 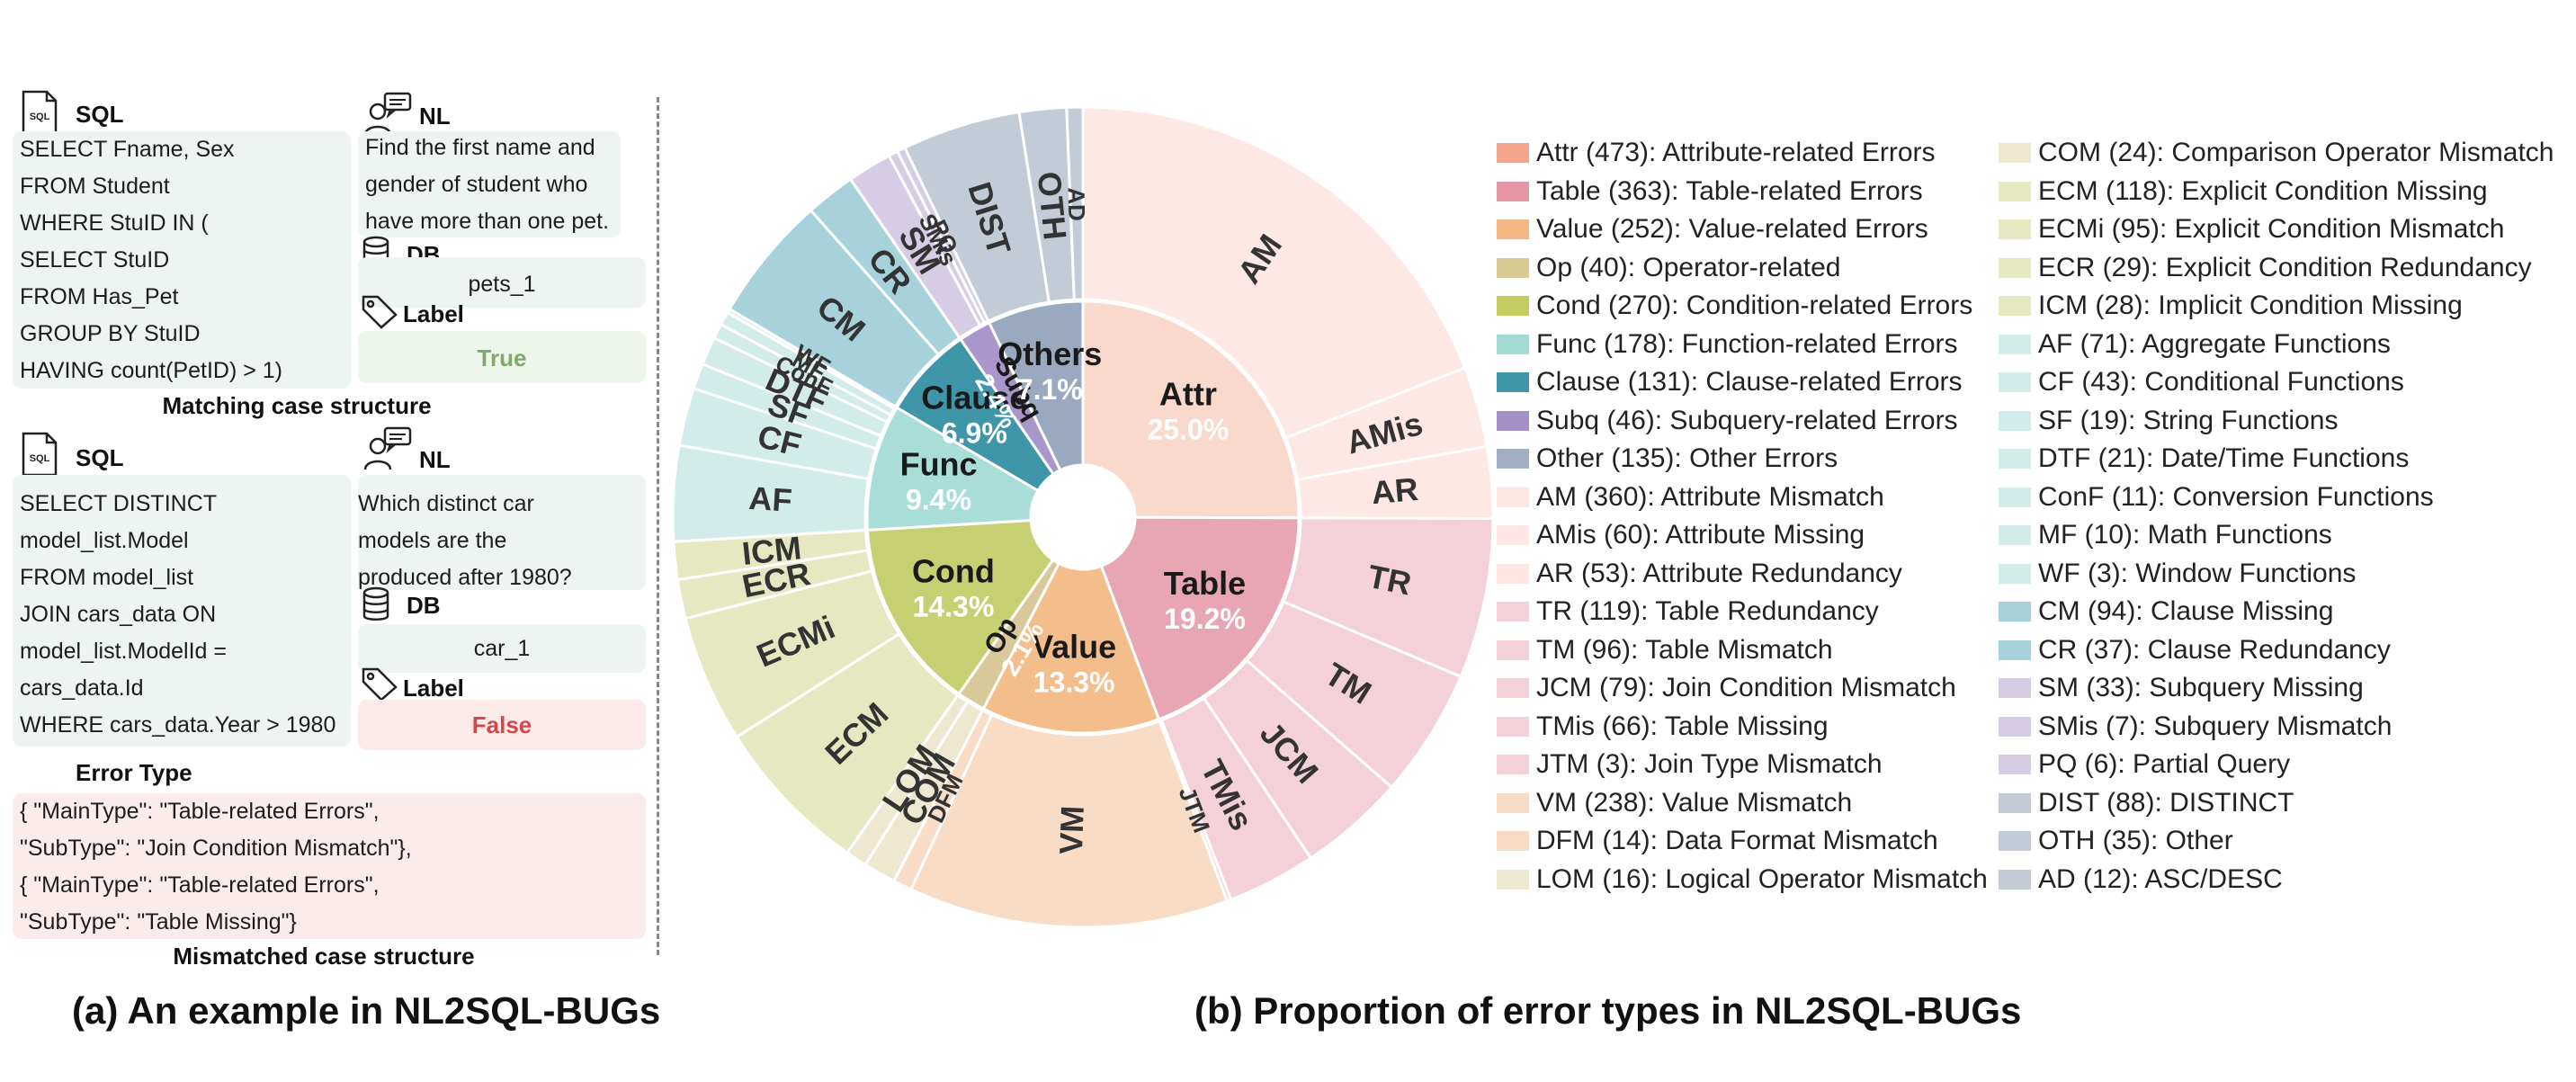 What do you see at coordinates (2224, 458) in the screenshot?
I see `legend-label: DTF (21): Date/Time Functions` at bounding box center [2224, 458].